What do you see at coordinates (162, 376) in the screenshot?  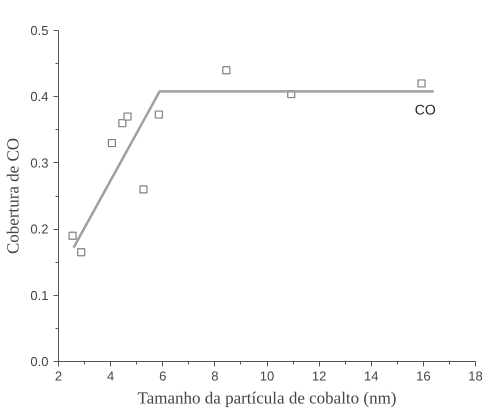 I see `x-tick-label: 6` at bounding box center [162, 376].